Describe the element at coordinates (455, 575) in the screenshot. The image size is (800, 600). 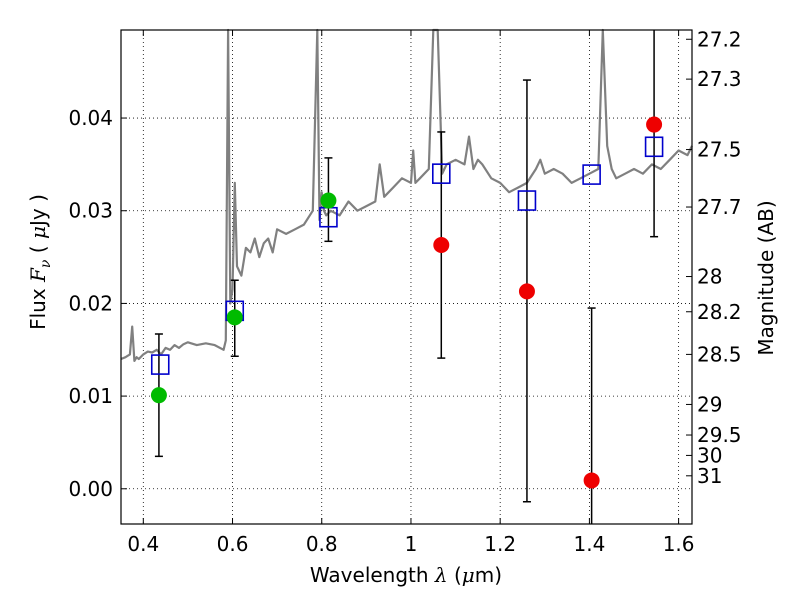
I see `x-axis-title-unit-open: (` at that location.